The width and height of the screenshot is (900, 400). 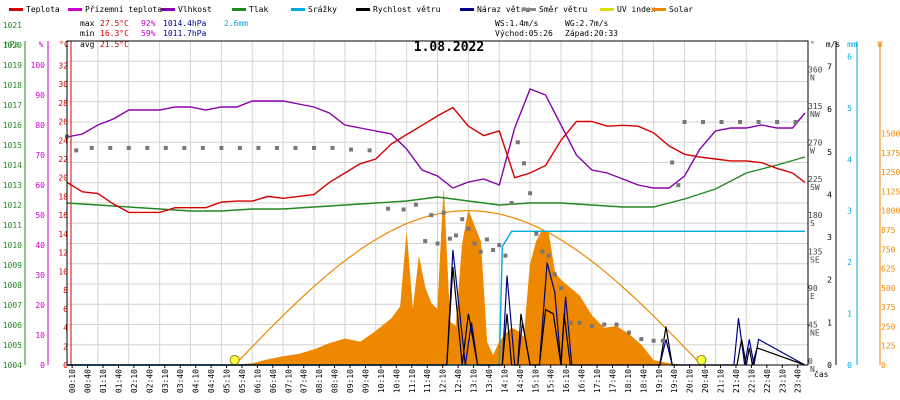 What do you see at coordinates (165, 381) in the screenshot?
I see `x-axis-tick-label: 03:10` at bounding box center [165, 381].